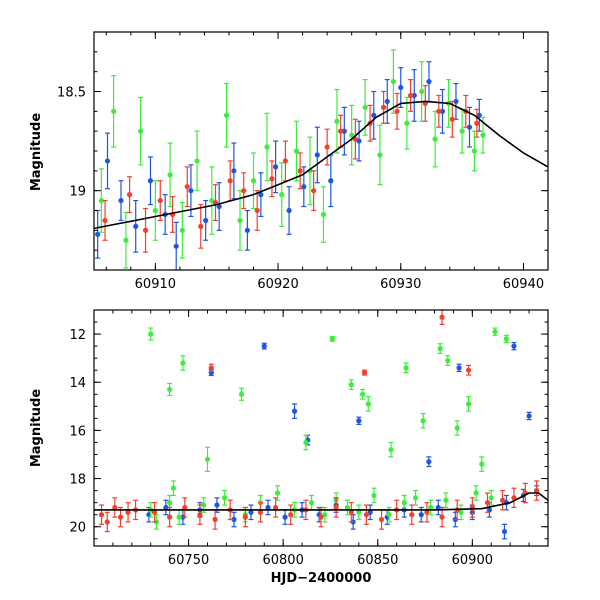  Describe the element at coordinates (155, 284) in the screenshot. I see `x-tick-label: 60910` at that location.